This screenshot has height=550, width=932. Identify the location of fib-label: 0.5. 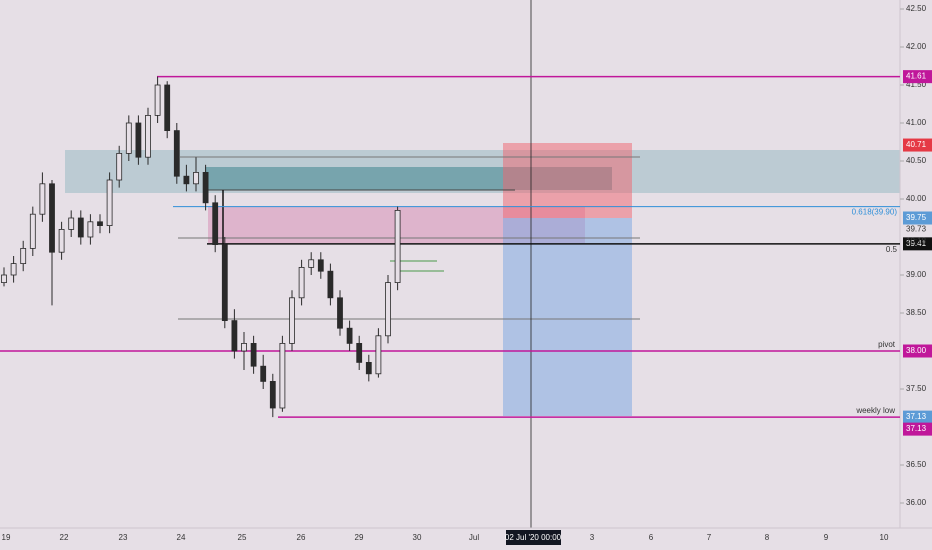
(892, 249).